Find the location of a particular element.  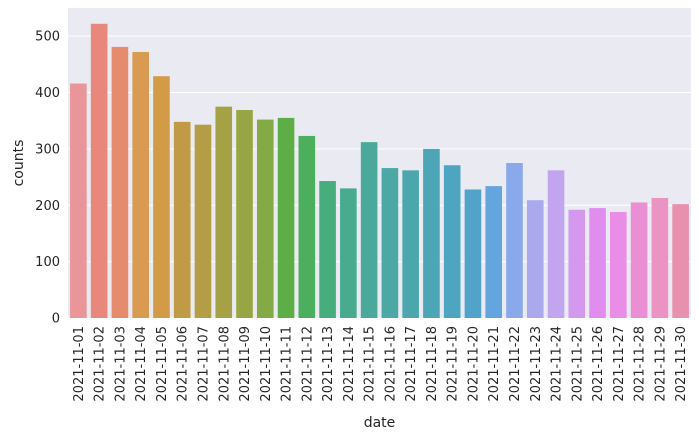

x-tick-label: 2021-11-13 is located at coordinates (328, 364).